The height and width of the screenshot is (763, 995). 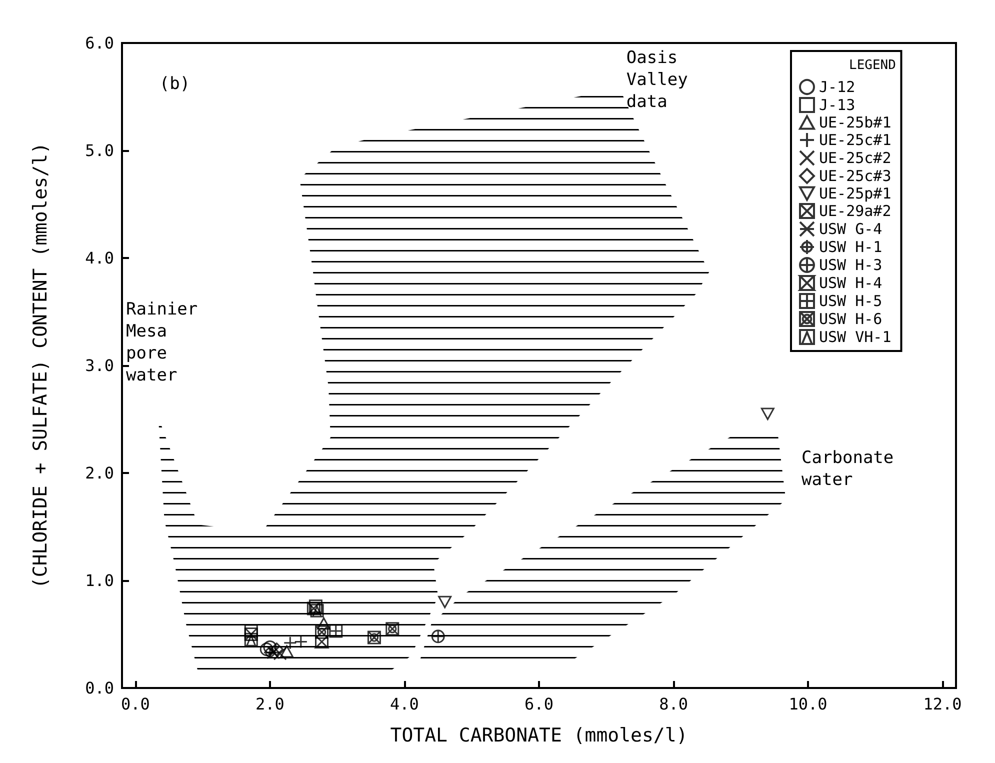 What do you see at coordinates (942, 704) in the screenshot?
I see `x-tick-label: 12.0` at bounding box center [942, 704].